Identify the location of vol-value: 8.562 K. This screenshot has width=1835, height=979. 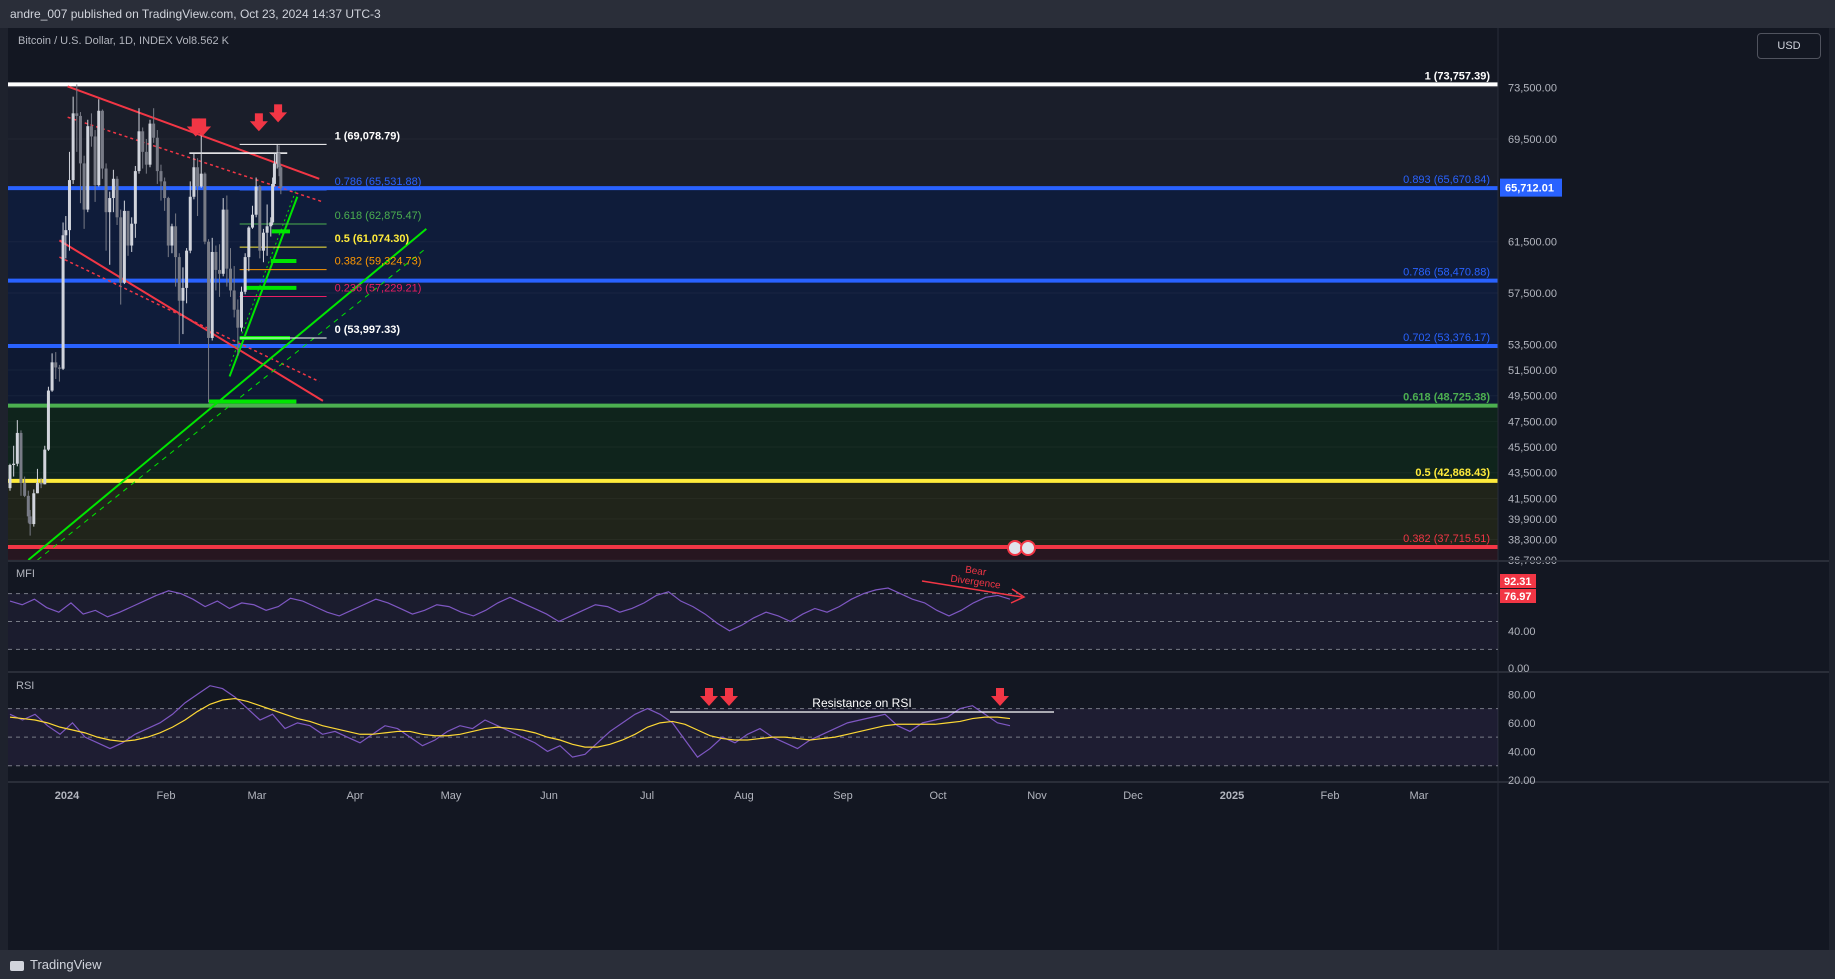
(210, 41).